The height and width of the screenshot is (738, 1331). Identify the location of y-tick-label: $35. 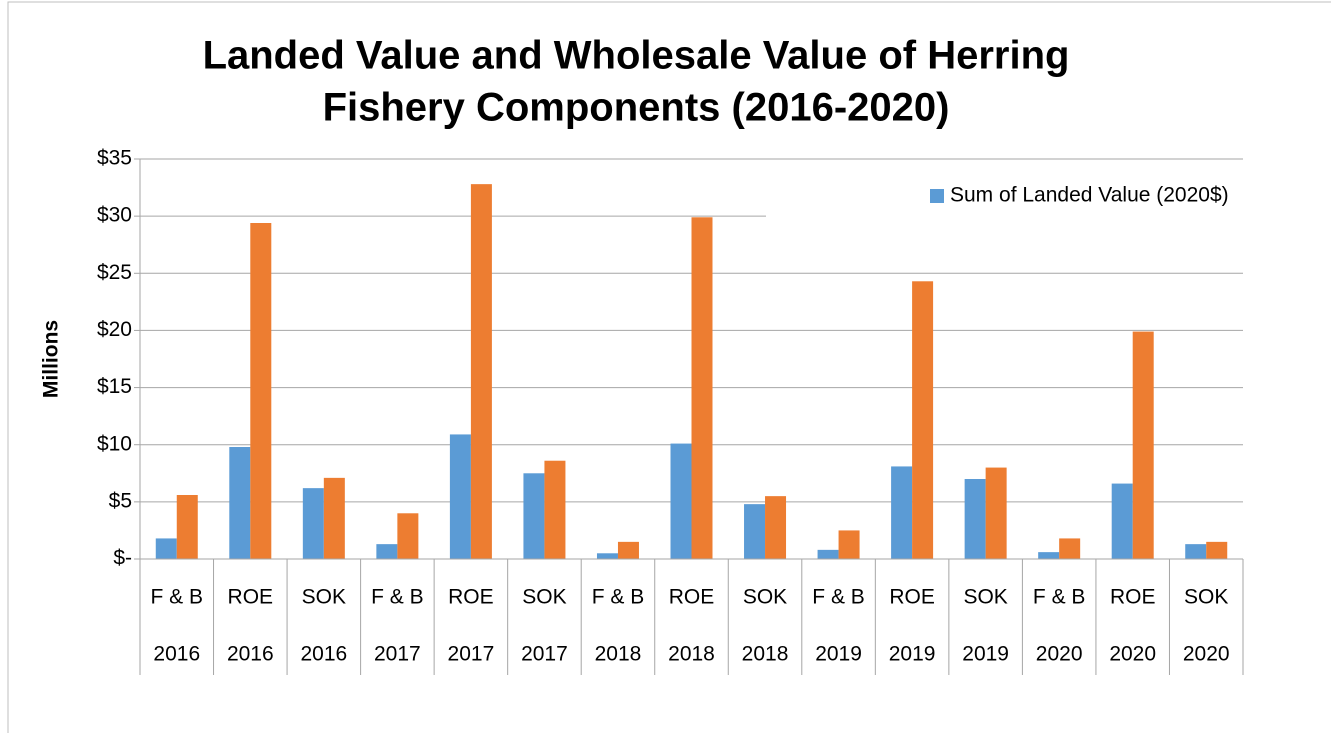
(114, 158).